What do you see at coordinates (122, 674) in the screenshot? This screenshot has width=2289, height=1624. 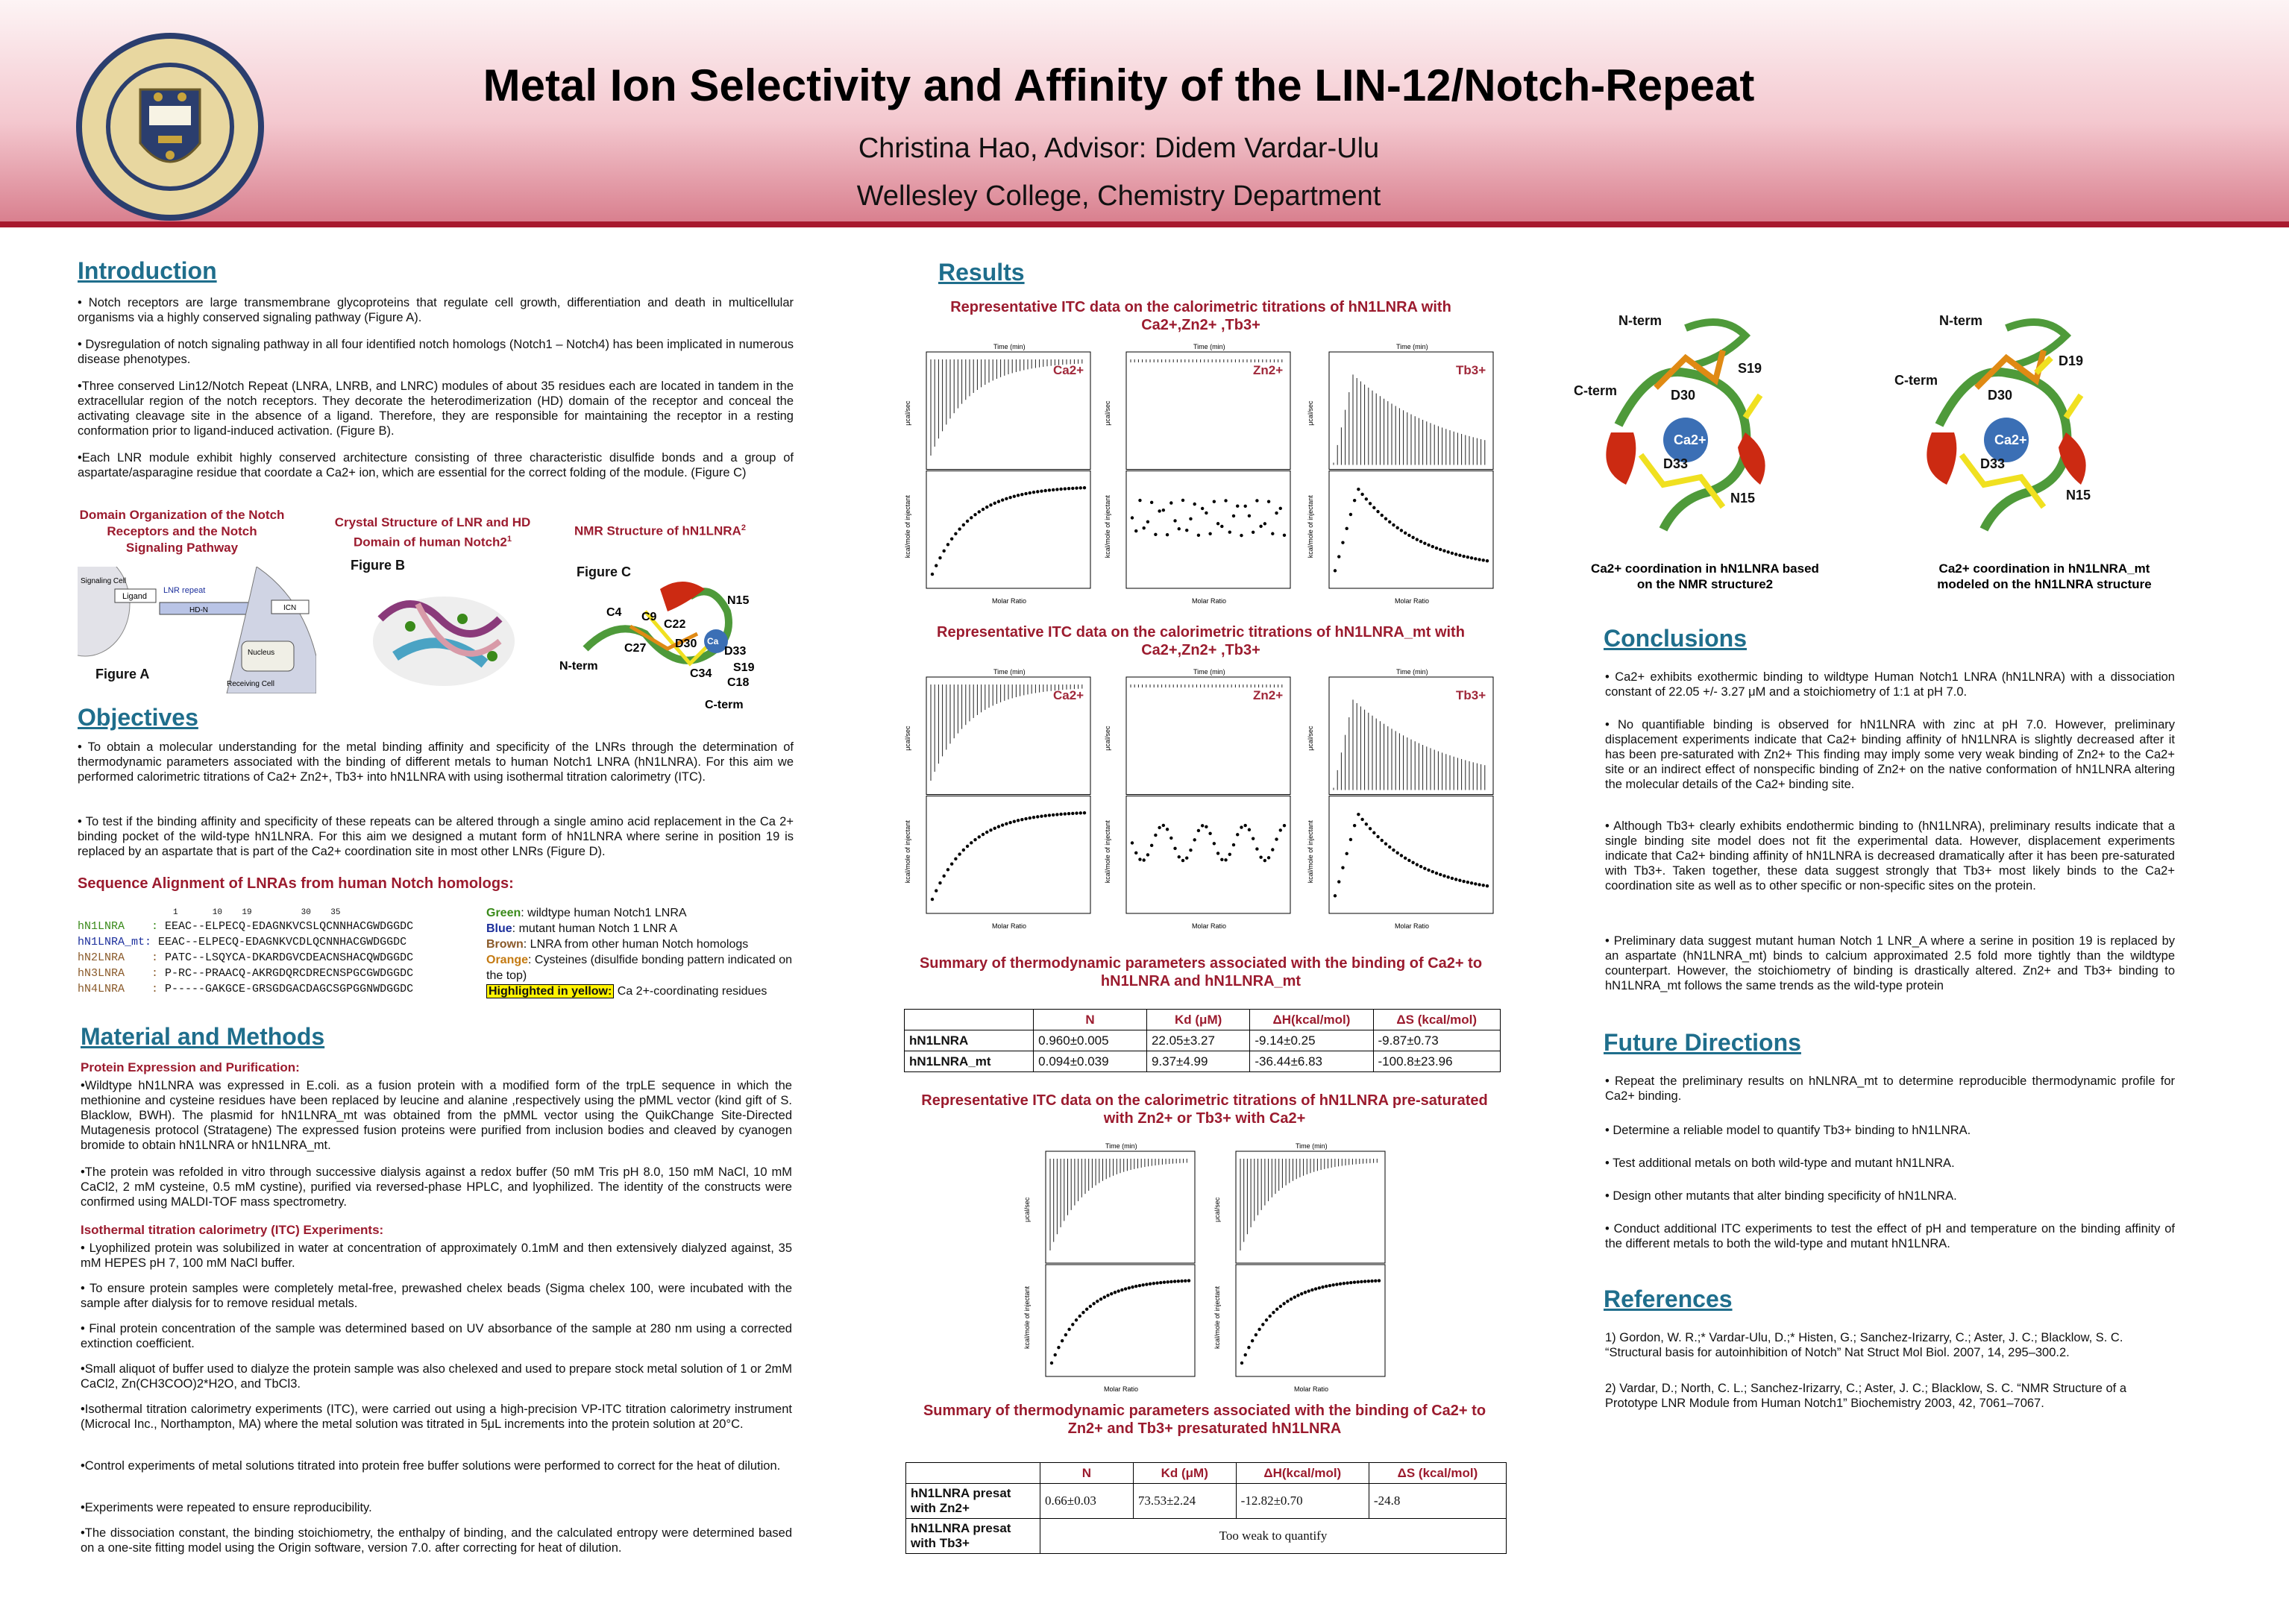 I see `figure-a-label: Figure A` at bounding box center [122, 674].